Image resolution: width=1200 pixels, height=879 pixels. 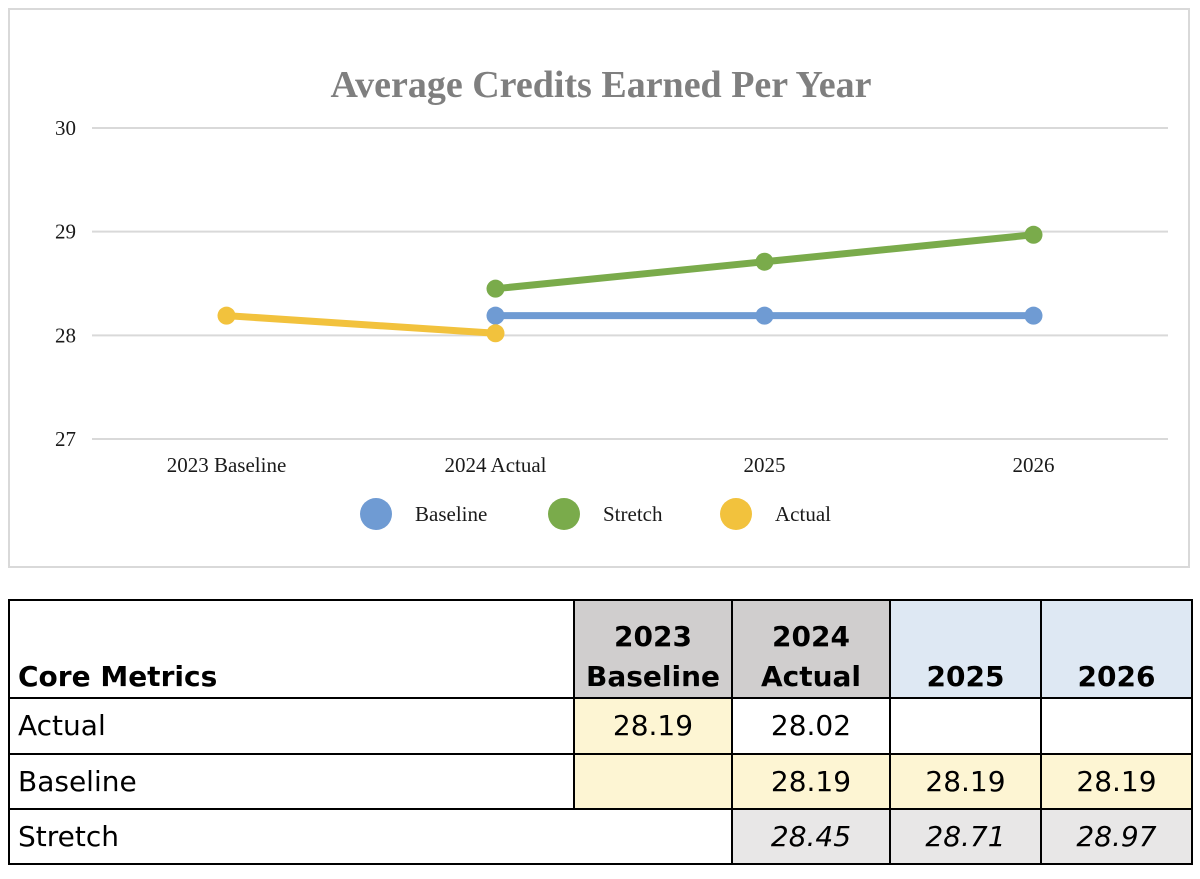 I want to click on series-line, so click(x=361, y=324).